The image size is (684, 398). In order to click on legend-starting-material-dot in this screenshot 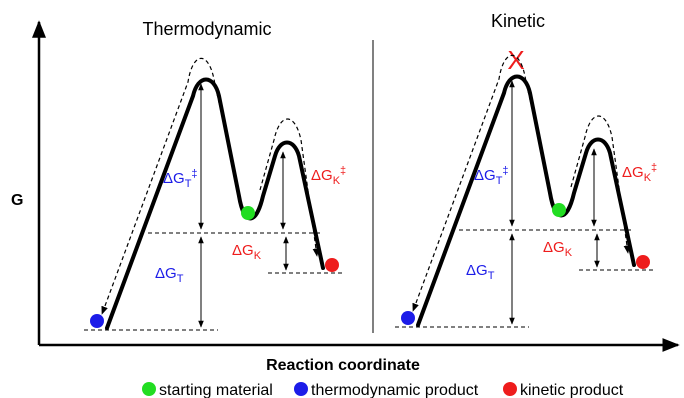, I will do `click(149, 389)`.